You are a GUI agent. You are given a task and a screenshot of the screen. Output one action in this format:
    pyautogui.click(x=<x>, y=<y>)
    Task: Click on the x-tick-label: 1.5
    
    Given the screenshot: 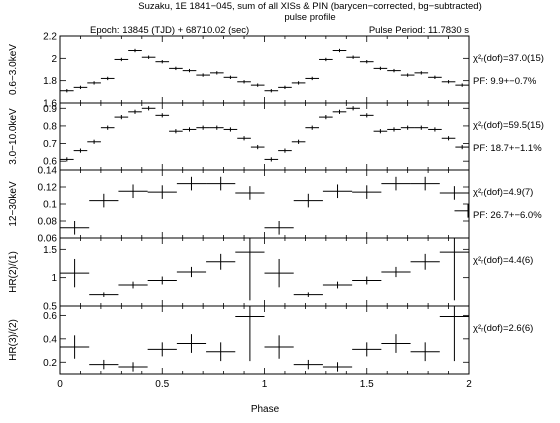 What is the action you would take?
    pyautogui.click(x=367, y=384)
    